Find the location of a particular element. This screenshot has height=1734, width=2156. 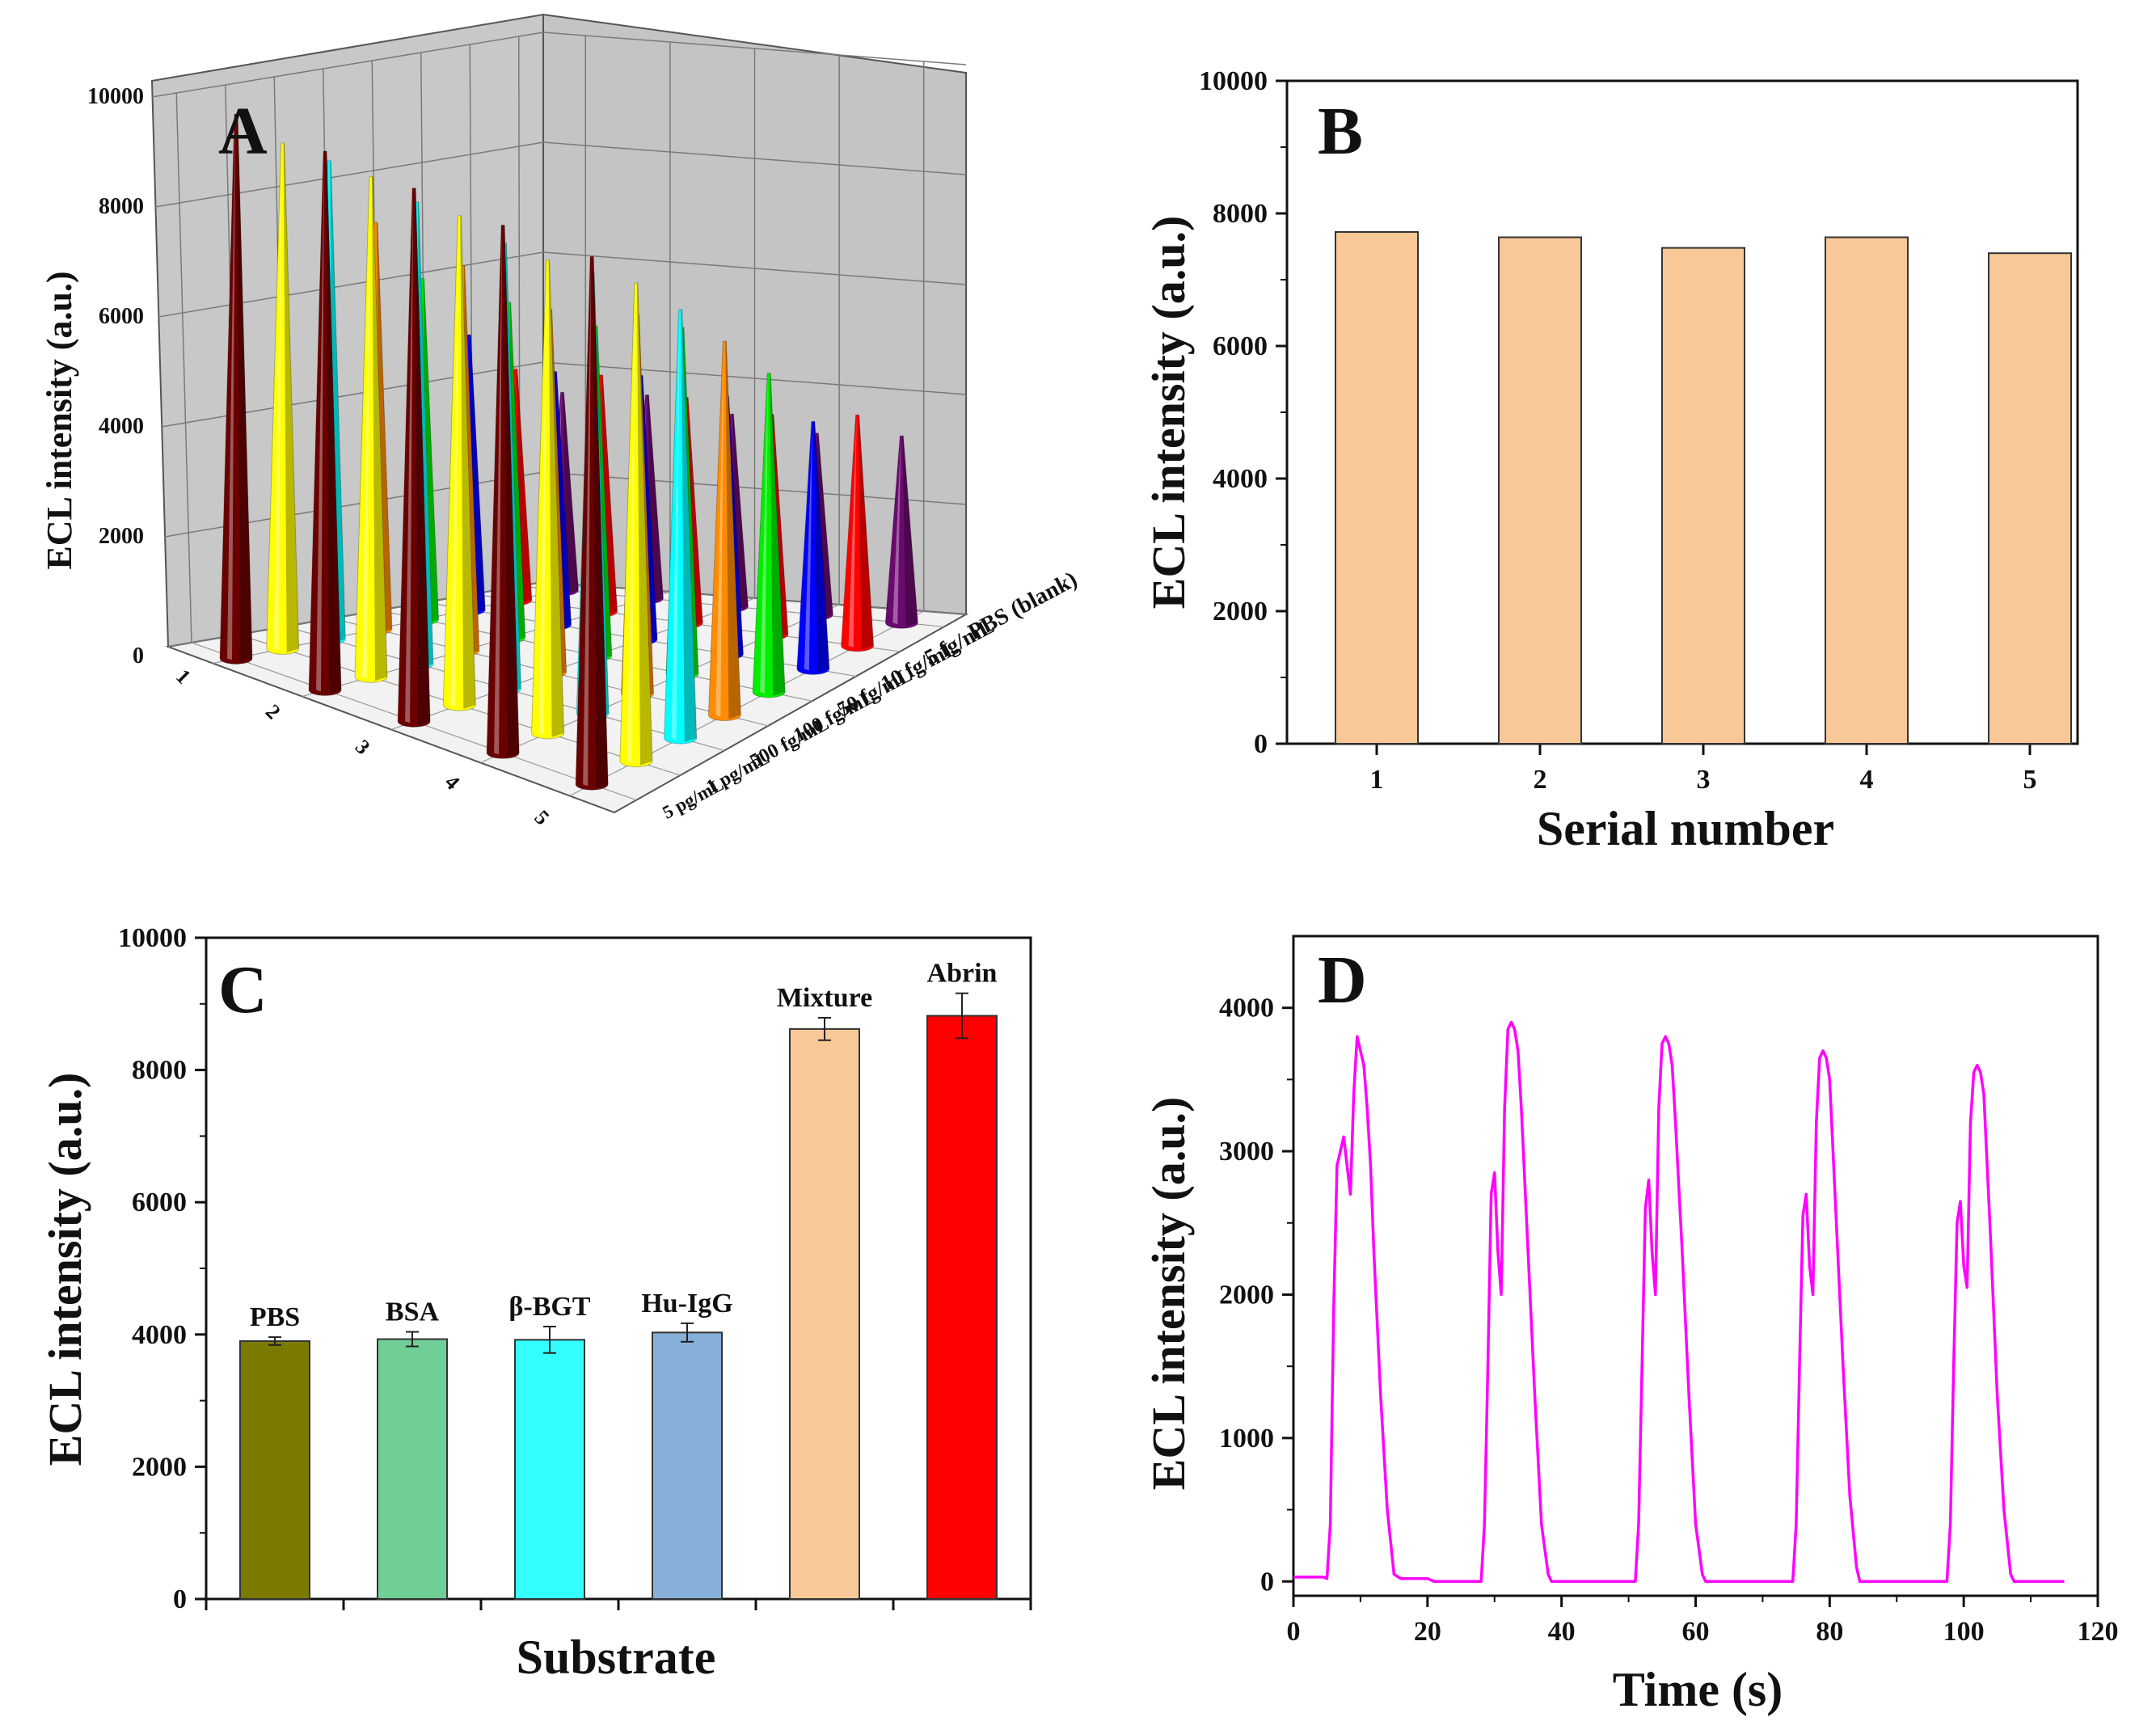

panel-c-y-tick-label: 10000 is located at coordinates (153, 938).